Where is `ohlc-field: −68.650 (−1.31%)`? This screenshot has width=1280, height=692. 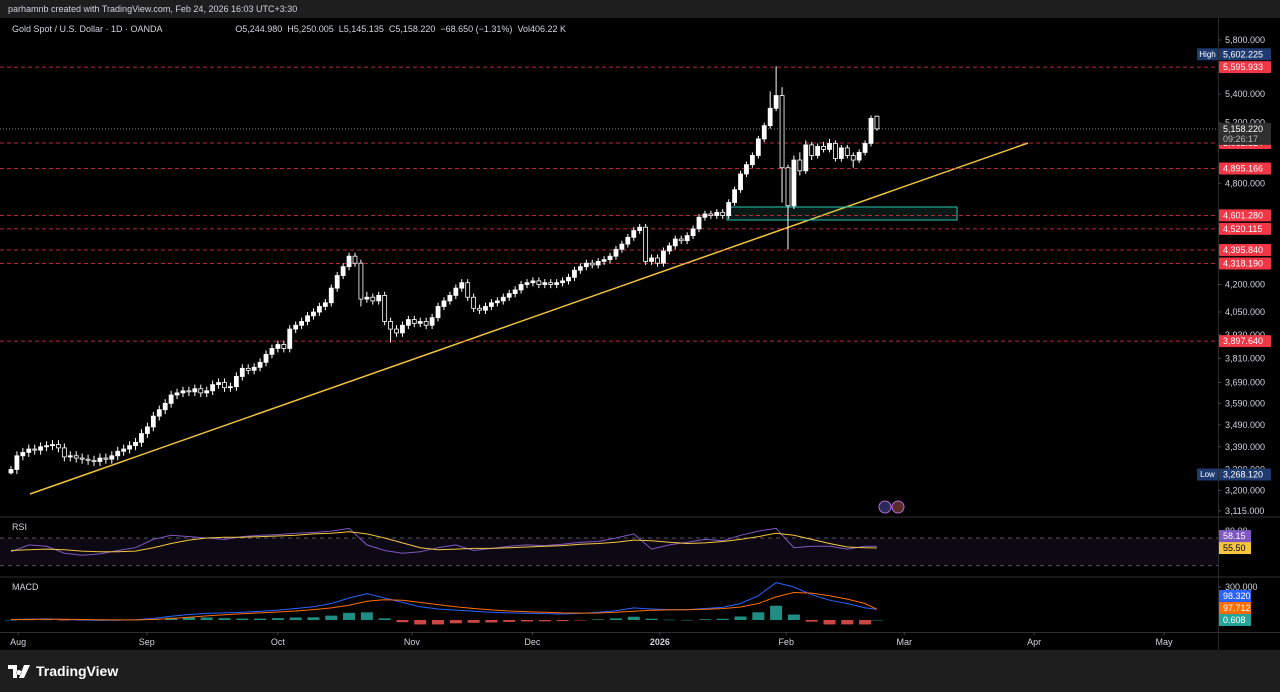 ohlc-field: −68.650 (−1.31%) is located at coordinates (476, 29).